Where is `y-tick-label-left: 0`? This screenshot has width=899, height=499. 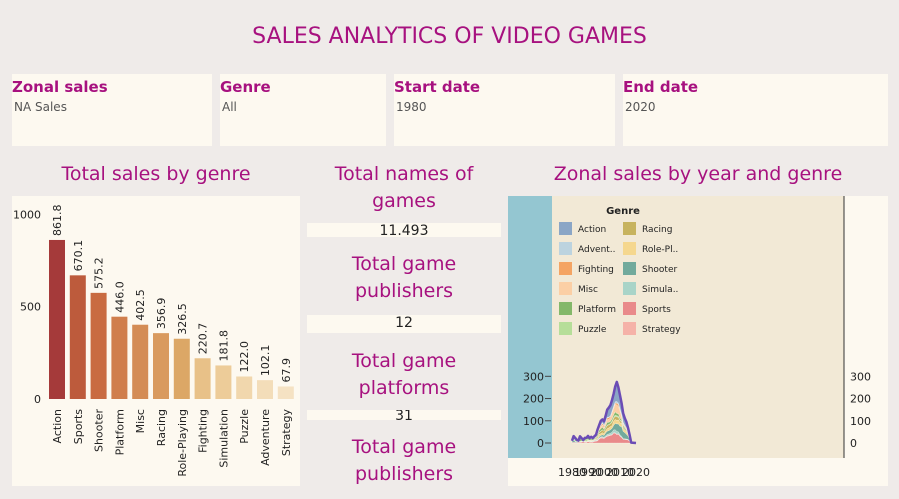 y-tick-label-left: 0 is located at coordinates (540, 443).